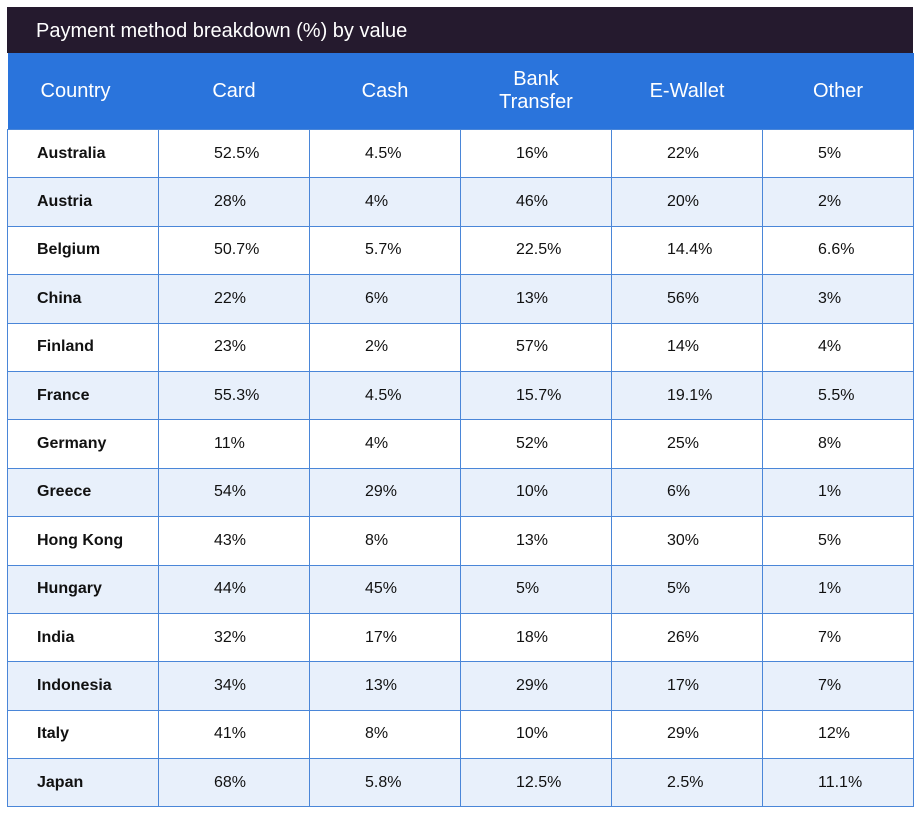  I want to click on card-cell: 32%, so click(234, 637).